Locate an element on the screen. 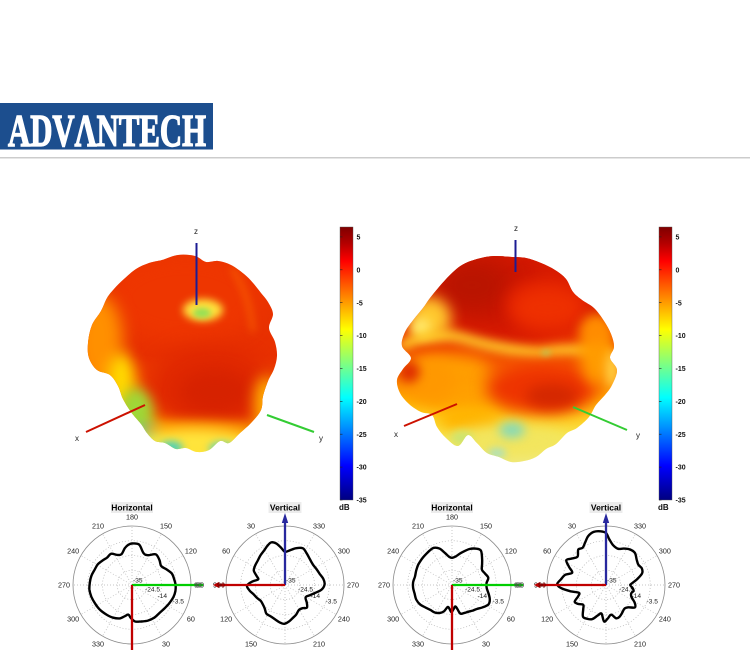 This screenshot has height=650, width=750. svg-text: ADVΛNTECH is located at coordinates (107, 131).